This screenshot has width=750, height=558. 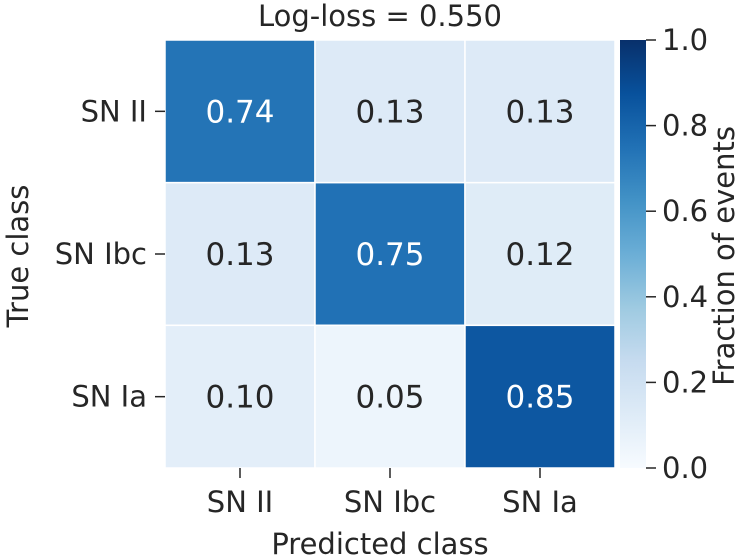 I want to click on cell-value-label: 0.10, so click(x=239, y=398).